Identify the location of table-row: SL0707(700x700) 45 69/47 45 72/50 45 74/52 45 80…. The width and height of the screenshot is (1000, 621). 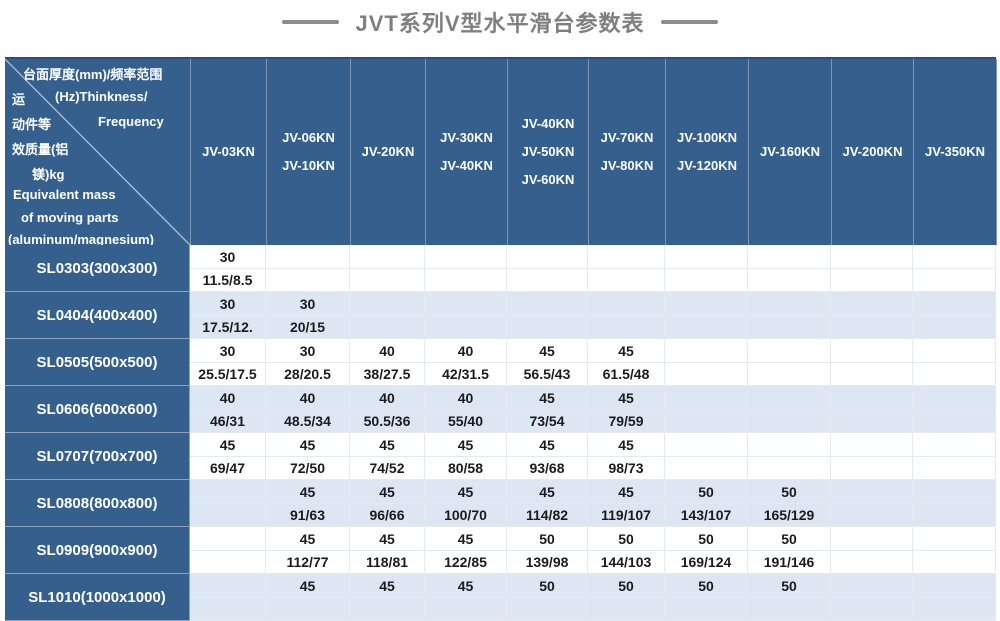
(500, 456).